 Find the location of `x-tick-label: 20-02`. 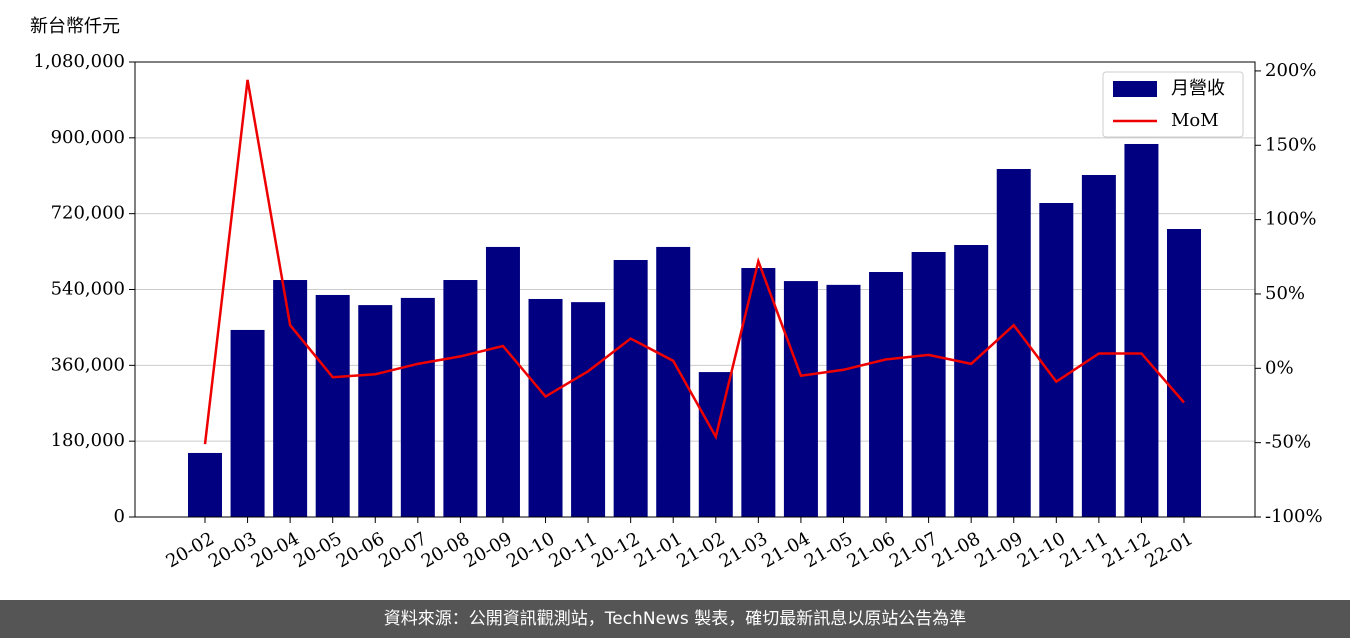

x-tick-label: 20-02 is located at coordinates (189, 550).